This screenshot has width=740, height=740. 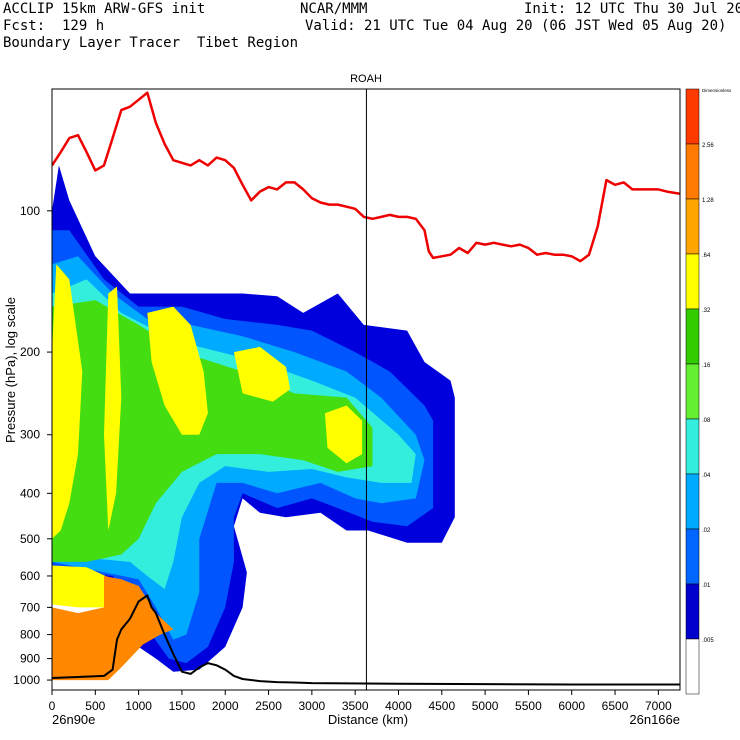 I want to click on x-tick-label: 0, so click(x=52, y=706).